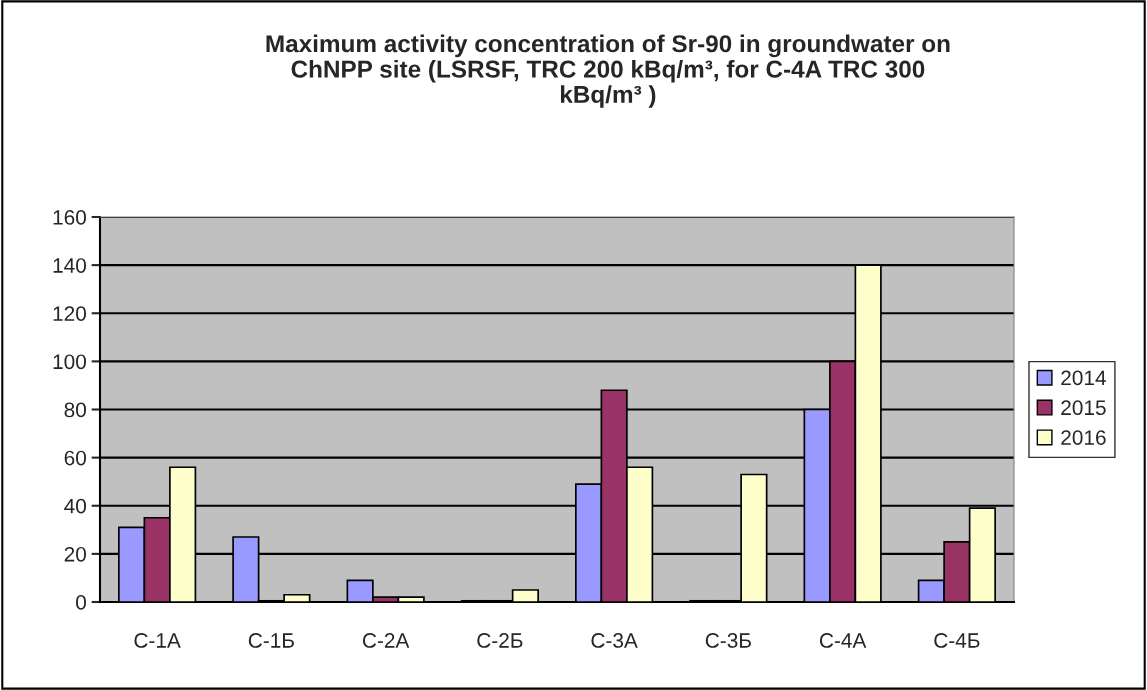 Image resolution: width=1147 pixels, height=690 pixels. Describe the element at coordinates (69, 217) in the screenshot. I see `y-tick-label: 160` at that location.